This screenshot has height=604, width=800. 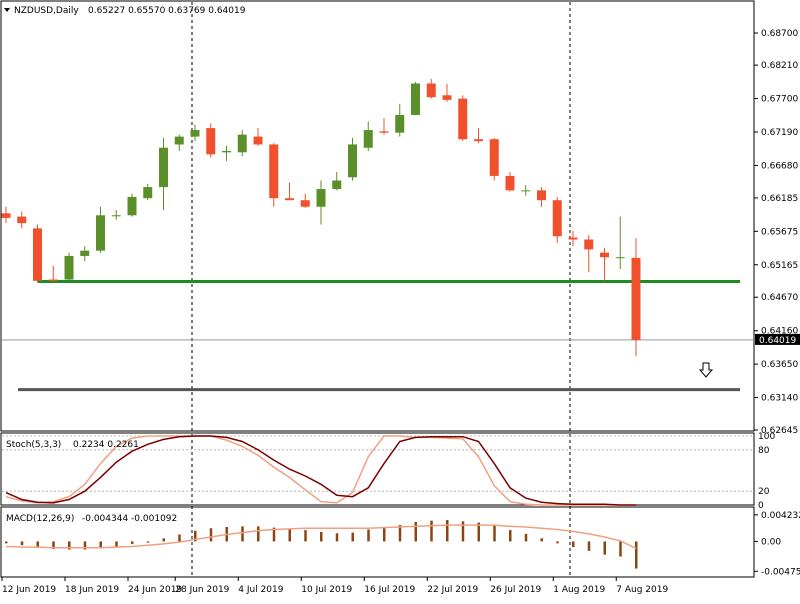 I want to click on stoch-tick-label: 0, so click(x=761, y=506).